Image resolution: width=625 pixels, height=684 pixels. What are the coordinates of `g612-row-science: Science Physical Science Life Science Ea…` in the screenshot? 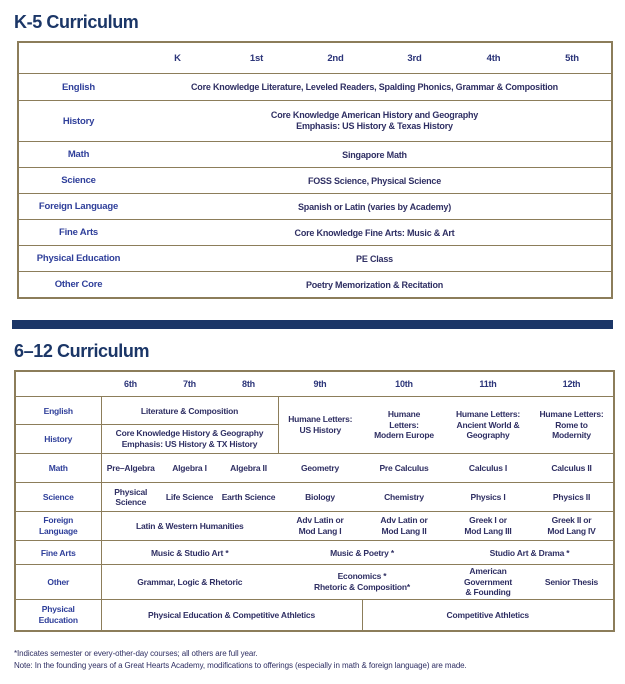 It's located at (314, 497).